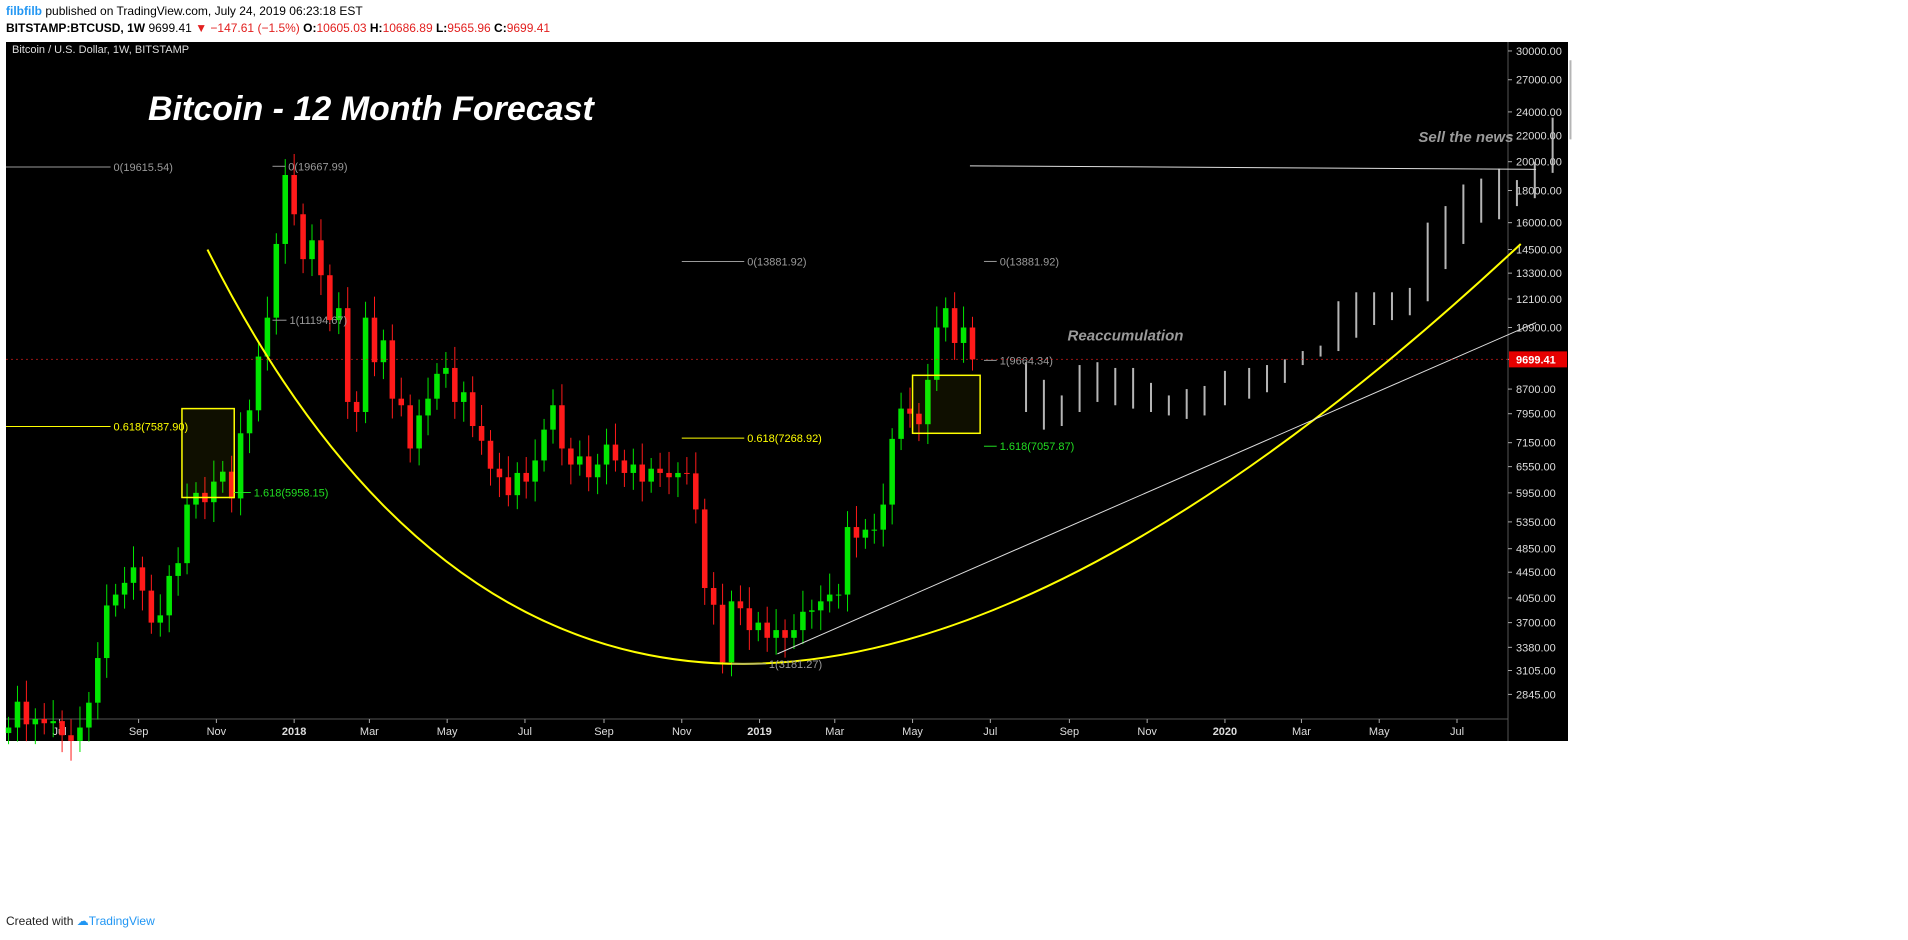 Image resolution: width=1908 pixels, height=940 pixels. Describe the element at coordinates (1126, 335) in the screenshot. I see `chart-annotation: Reaccumulation` at that location.